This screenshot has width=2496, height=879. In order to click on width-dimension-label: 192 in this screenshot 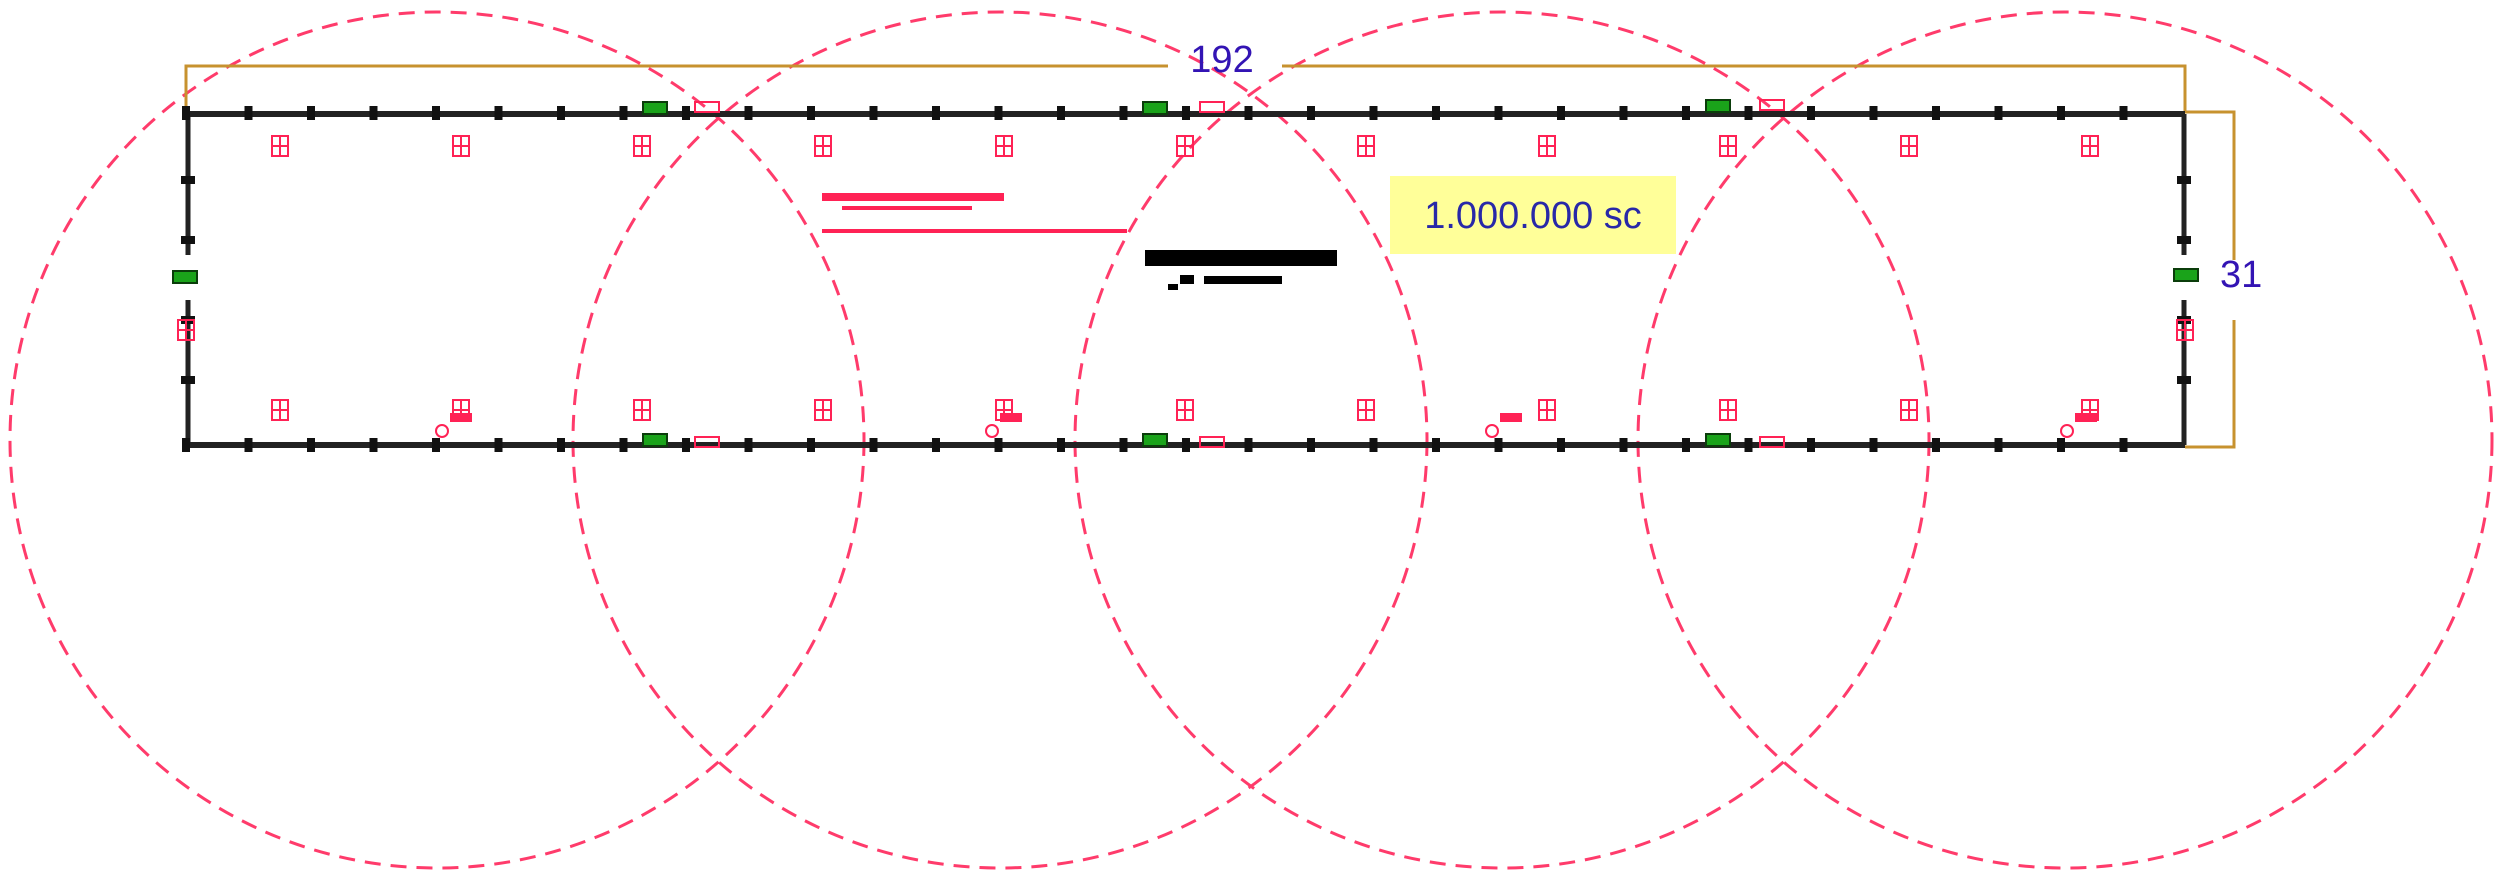, I will do `click(1221, 60)`.